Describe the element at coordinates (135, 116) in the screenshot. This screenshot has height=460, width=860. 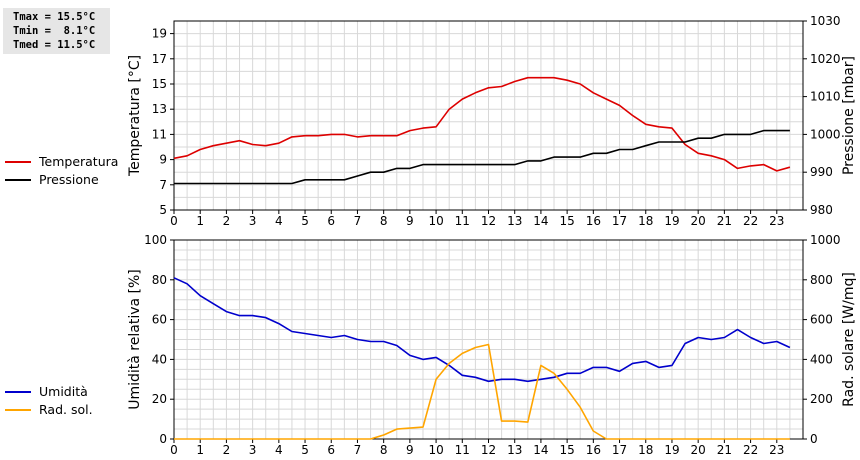
I see `y-axis-label: Temperatura [°C]` at that location.